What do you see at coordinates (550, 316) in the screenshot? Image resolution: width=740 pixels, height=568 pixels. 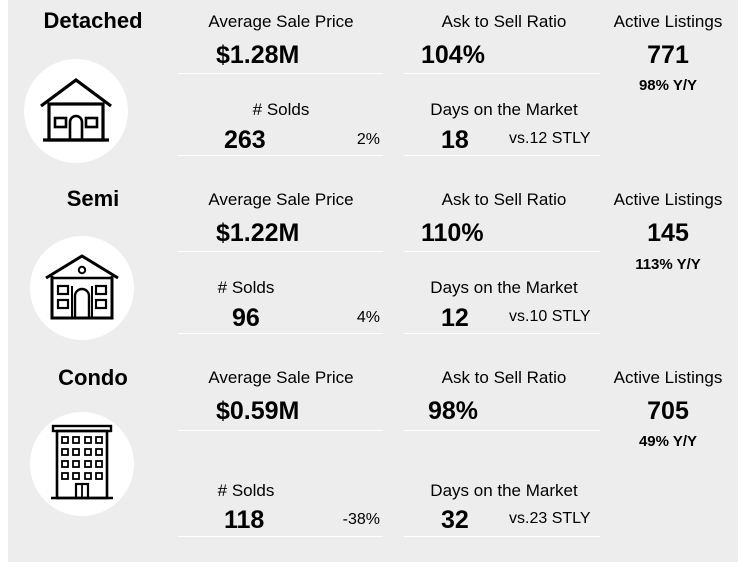 I see `days-on-market-compare: vs.10 STLY` at bounding box center [550, 316].